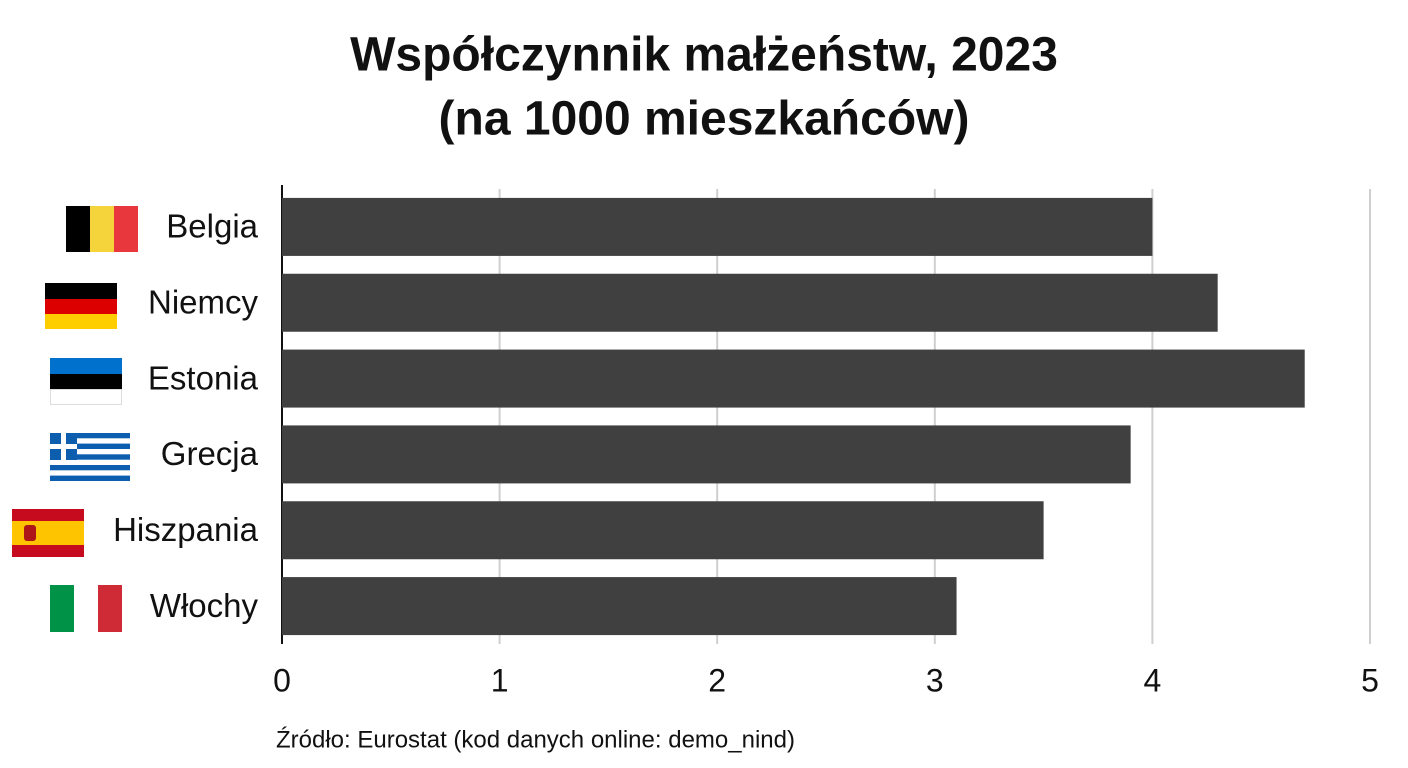 Image resolution: width=1408 pixels, height=768 pixels. I want to click on x-tick-label: 4, so click(1153, 680).